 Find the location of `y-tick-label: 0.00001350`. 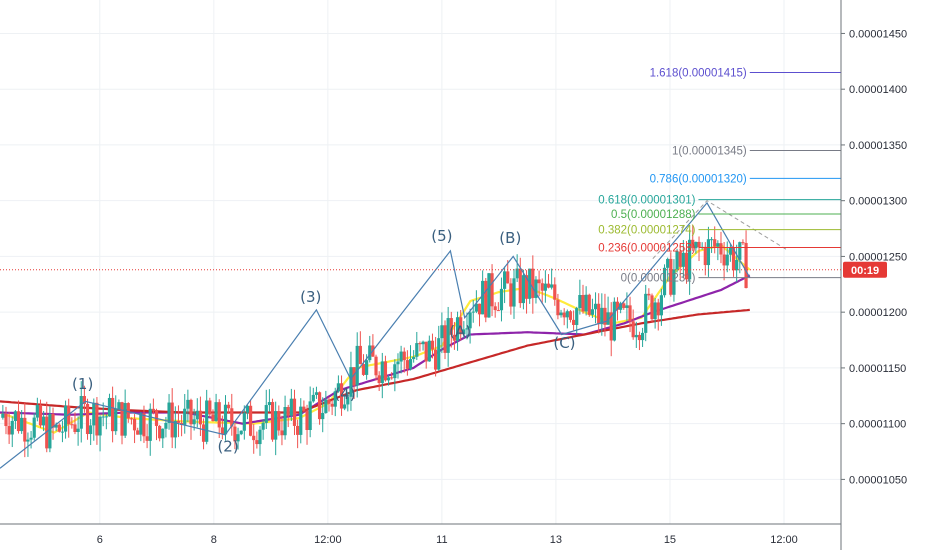

y-tick-label: 0.00001350 is located at coordinates (878, 146).